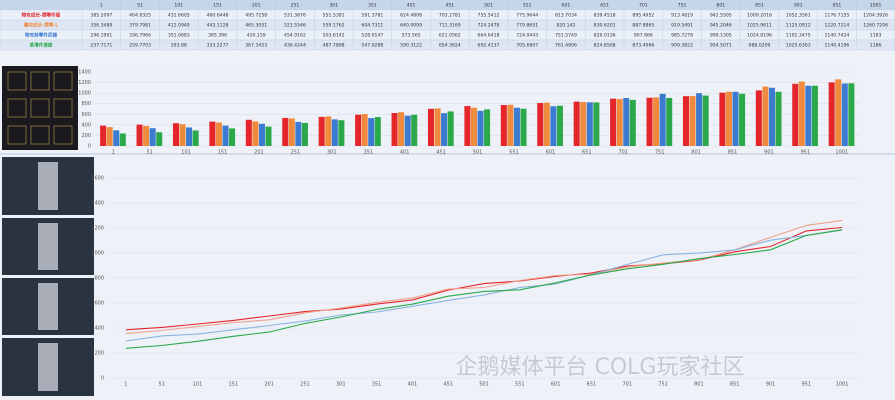  What do you see at coordinates (296, 153) in the screenshot?
I see `x-tick-label: 251` at bounding box center [296, 153].